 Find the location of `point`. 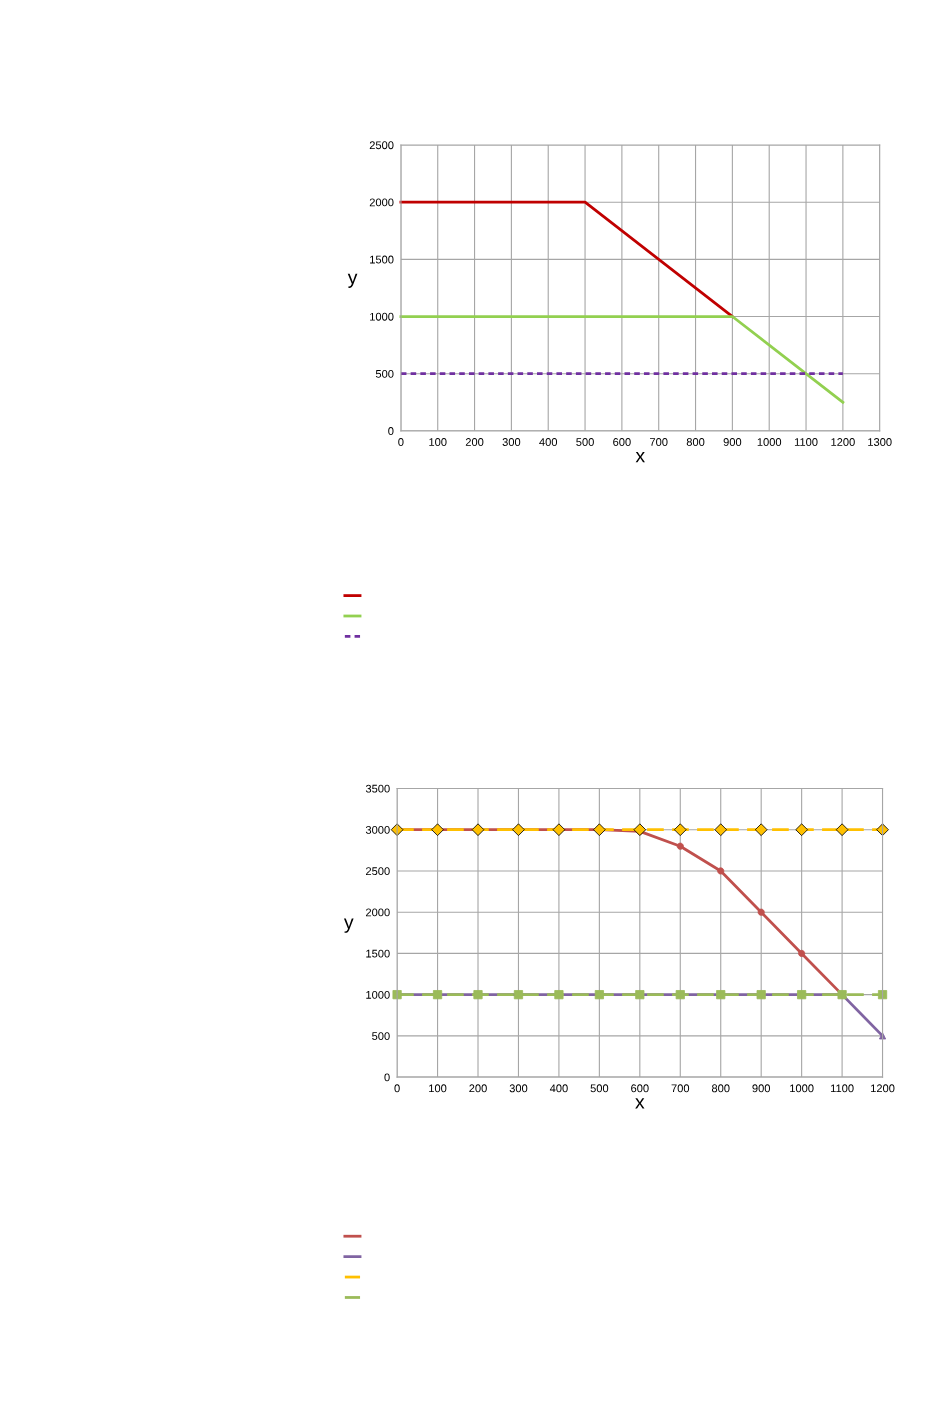

point is located at coordinates (640, 830).